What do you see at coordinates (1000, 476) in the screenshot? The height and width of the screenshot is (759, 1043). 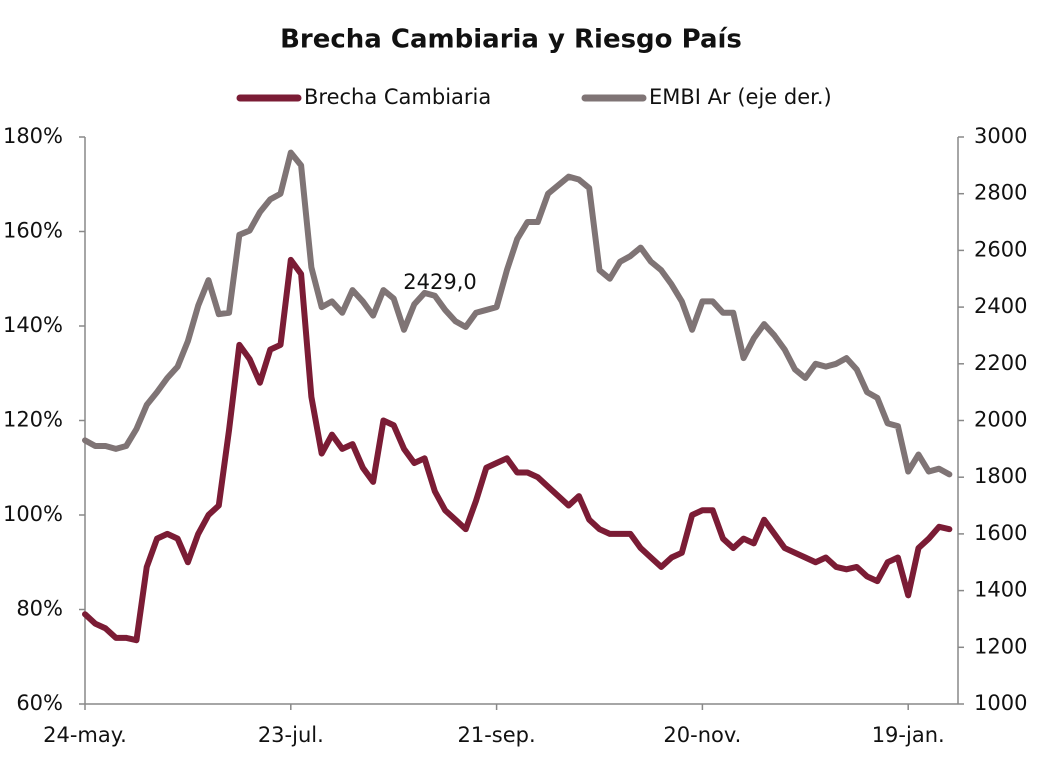 I see `y2-tick-label: 1800` at bounding box center [1000, 476].